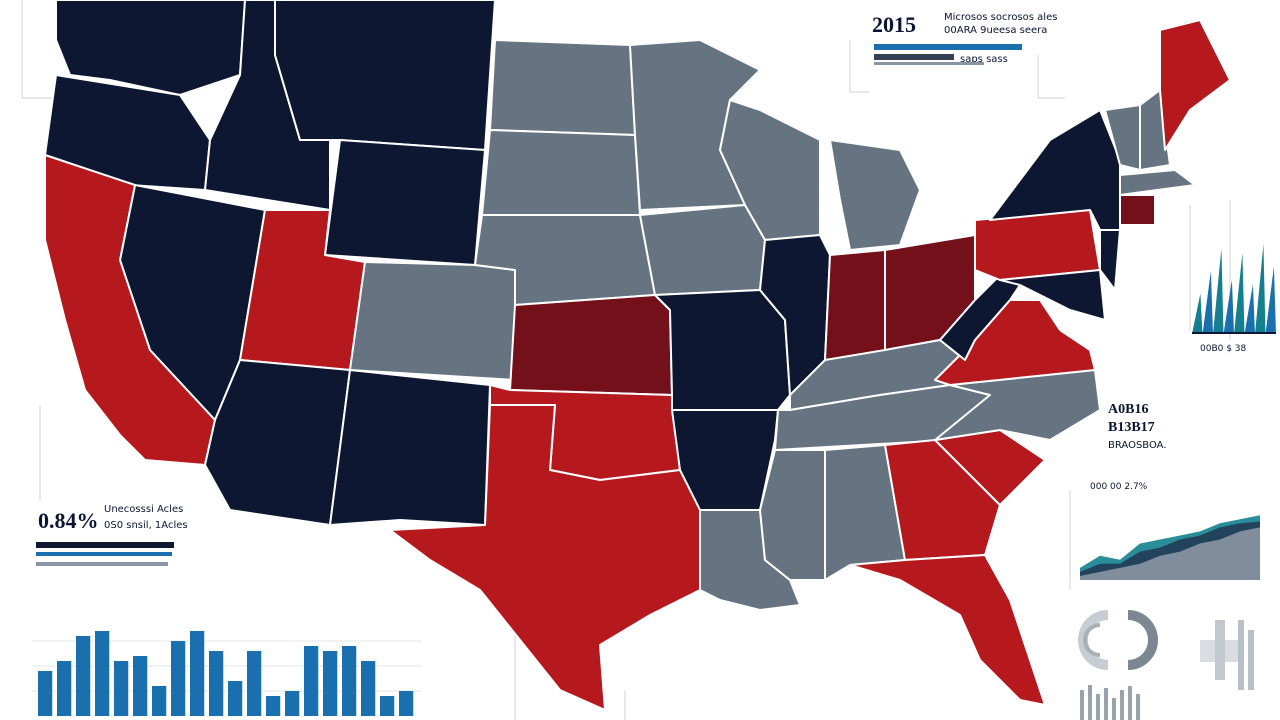 The height and width of the screenshot is (720, 1280). Describe the element at coordinates (68, 520) in the screenshot. I see `legend-left-number: 0.84%` at that location.